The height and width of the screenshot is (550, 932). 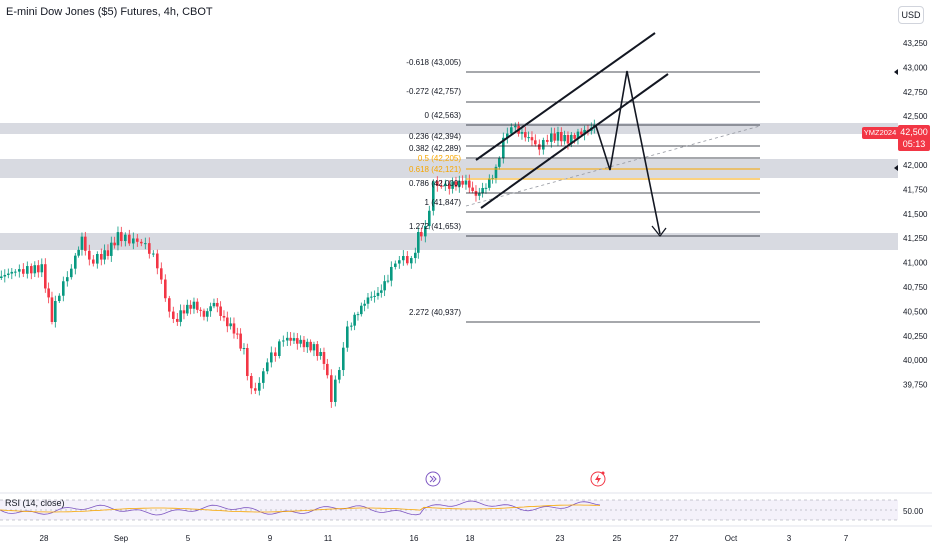 I want to click on projection-path, so click(x=628, y=152).